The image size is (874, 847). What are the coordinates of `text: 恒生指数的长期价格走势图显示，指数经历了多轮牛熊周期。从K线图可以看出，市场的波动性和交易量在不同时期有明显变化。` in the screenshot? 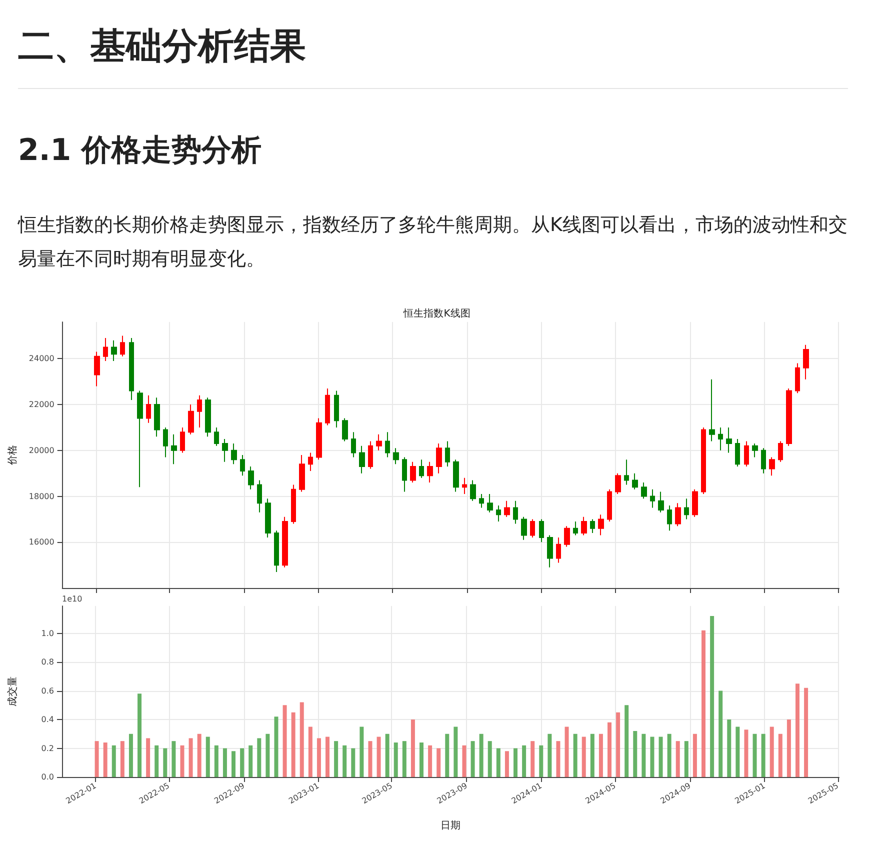 It's located at (433, 242).